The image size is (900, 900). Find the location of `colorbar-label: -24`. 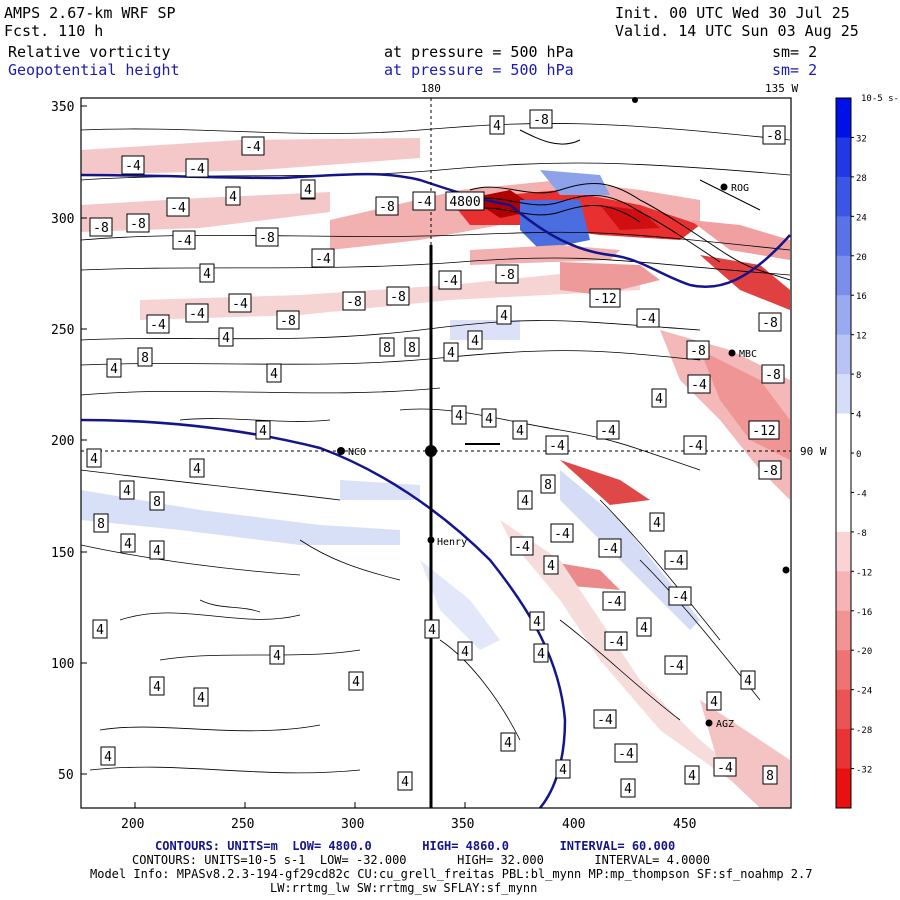

colorbar-label: -24 is located at coordinates (864, 692).